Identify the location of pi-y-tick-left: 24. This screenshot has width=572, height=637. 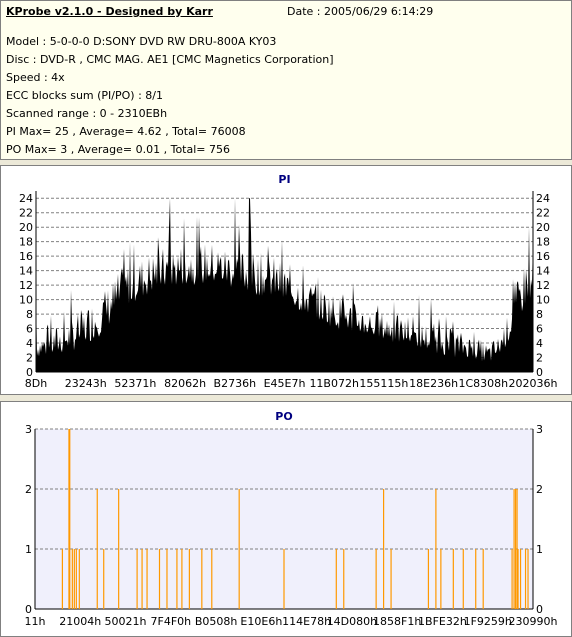
(26, 198).